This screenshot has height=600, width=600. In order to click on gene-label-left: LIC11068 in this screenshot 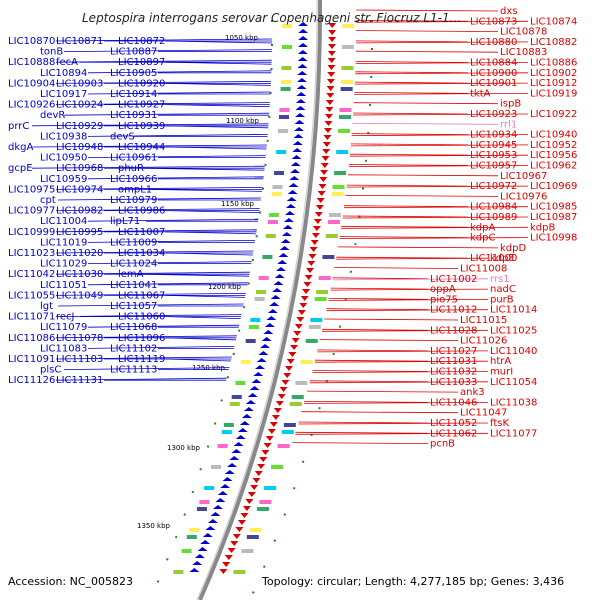, I will do `click(133, 327)`.